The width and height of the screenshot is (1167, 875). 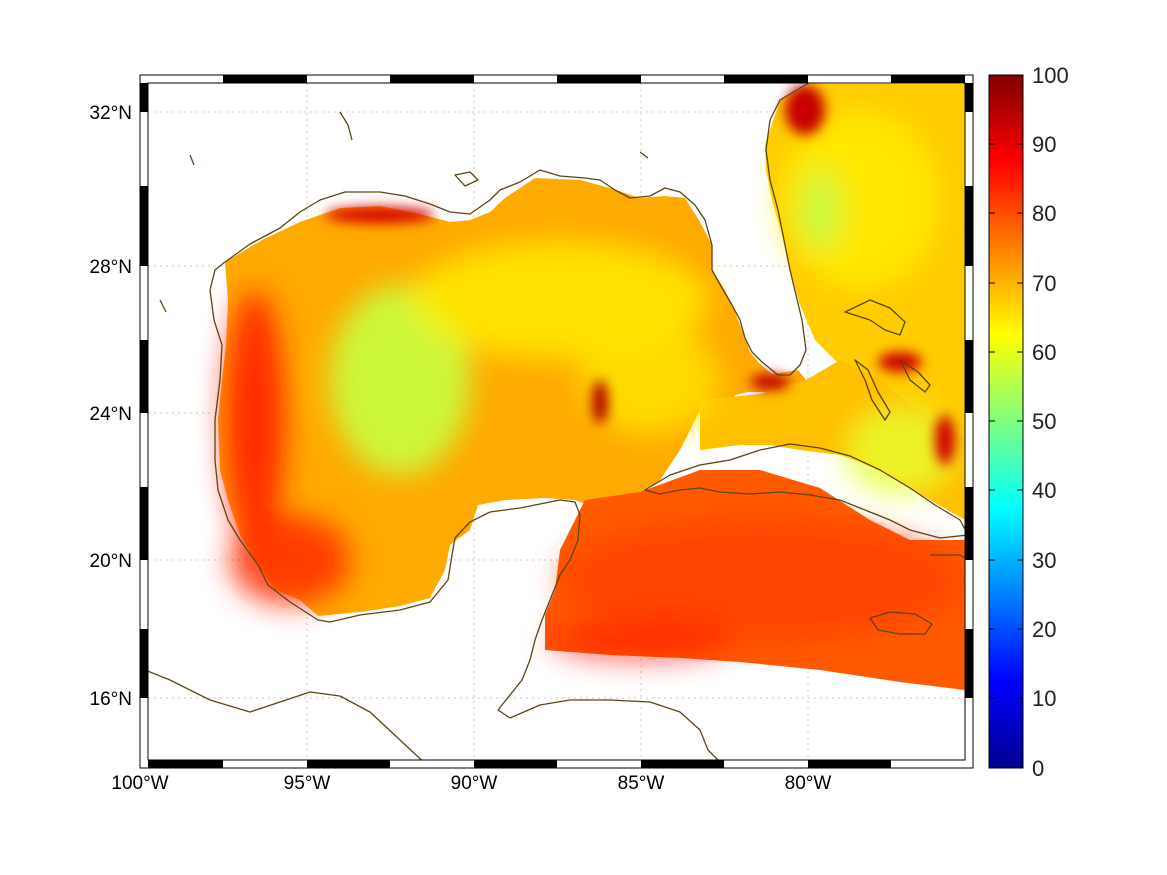 I want to click on colorbar-label-60: 60, so click(x=1044, y=352).